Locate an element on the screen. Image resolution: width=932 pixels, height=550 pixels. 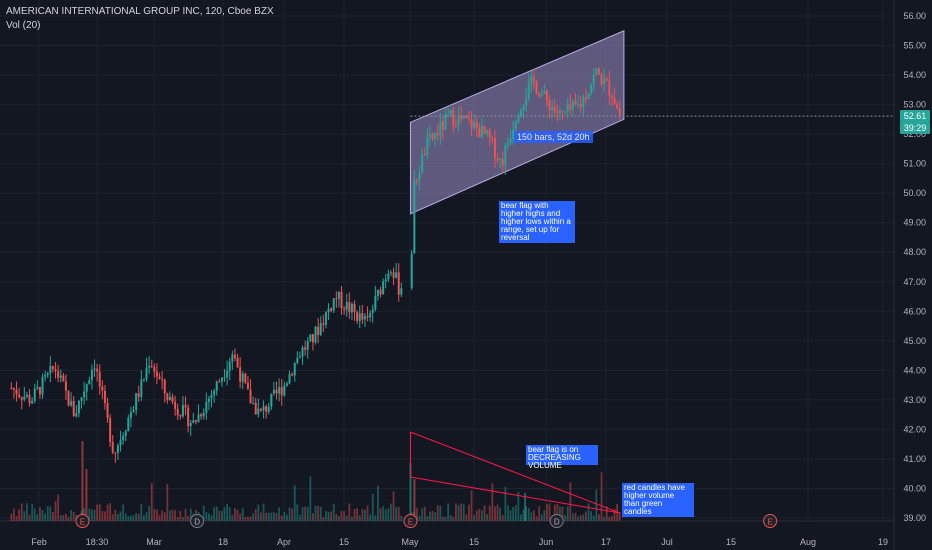
price-axis-label: 46.00 is located at coordinates (914, 311).